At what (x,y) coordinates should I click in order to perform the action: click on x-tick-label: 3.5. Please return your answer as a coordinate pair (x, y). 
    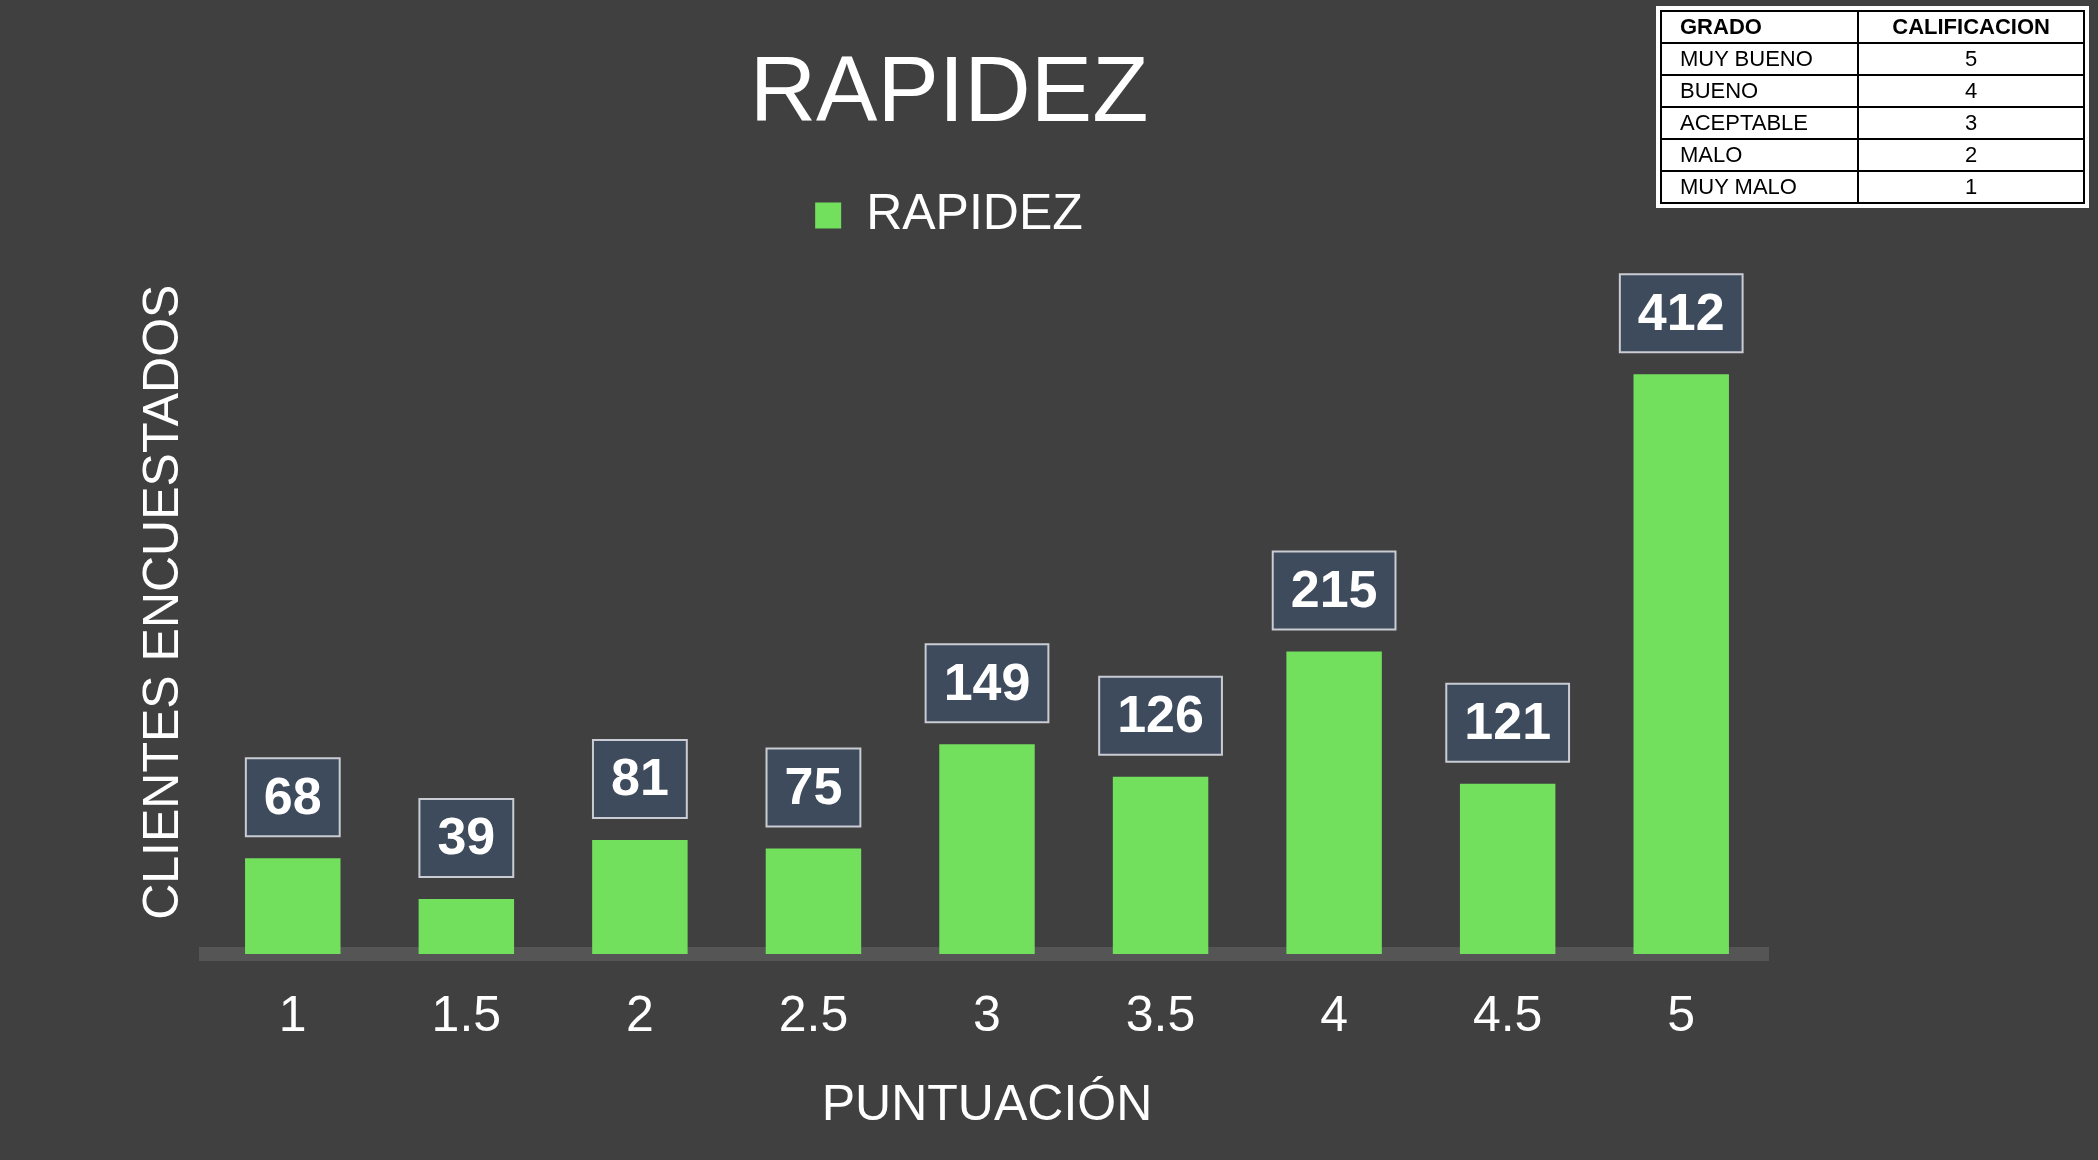
    Looking at the image, I should click on (1160, 1013).